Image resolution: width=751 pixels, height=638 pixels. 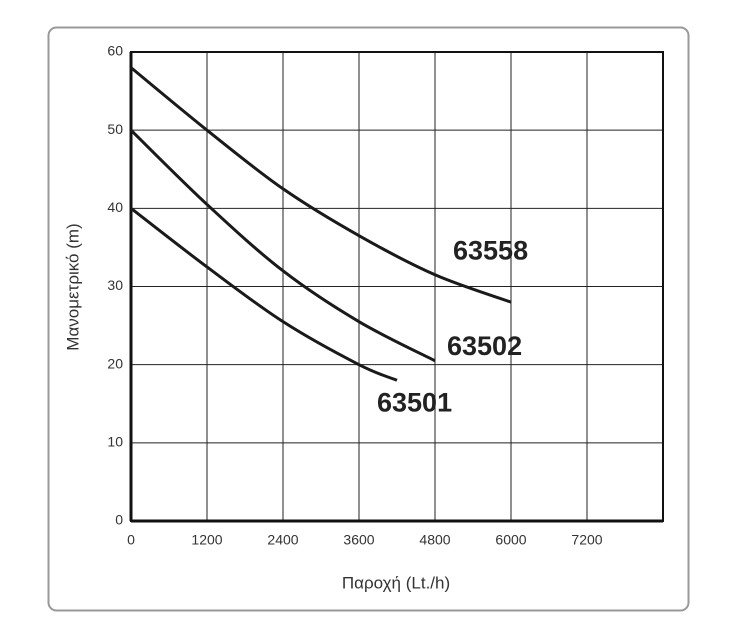 I want to click on x-tick-label: 4800, so click(x=434, y=540).